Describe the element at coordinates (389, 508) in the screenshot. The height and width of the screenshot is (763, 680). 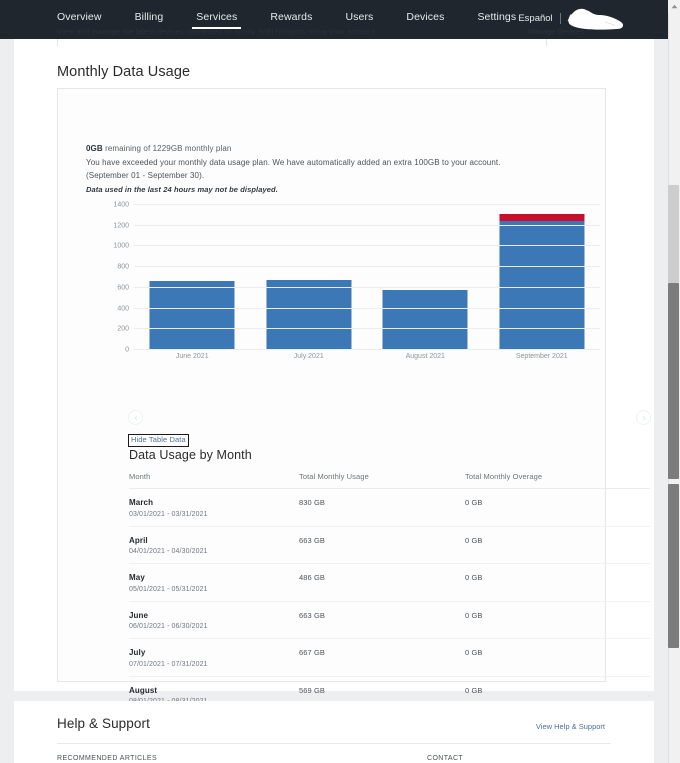
I see `table-row: March 03/01/2021 - 03/31/2021 830 GB 0 GB` at that location.